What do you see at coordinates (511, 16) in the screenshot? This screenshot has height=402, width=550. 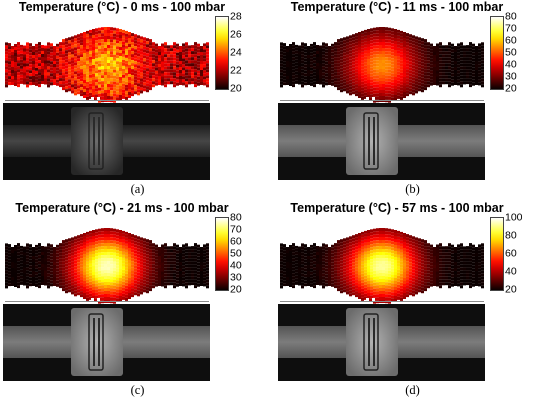 I see `colorbar-tick-label: 80` at bounding box center [511, 16].